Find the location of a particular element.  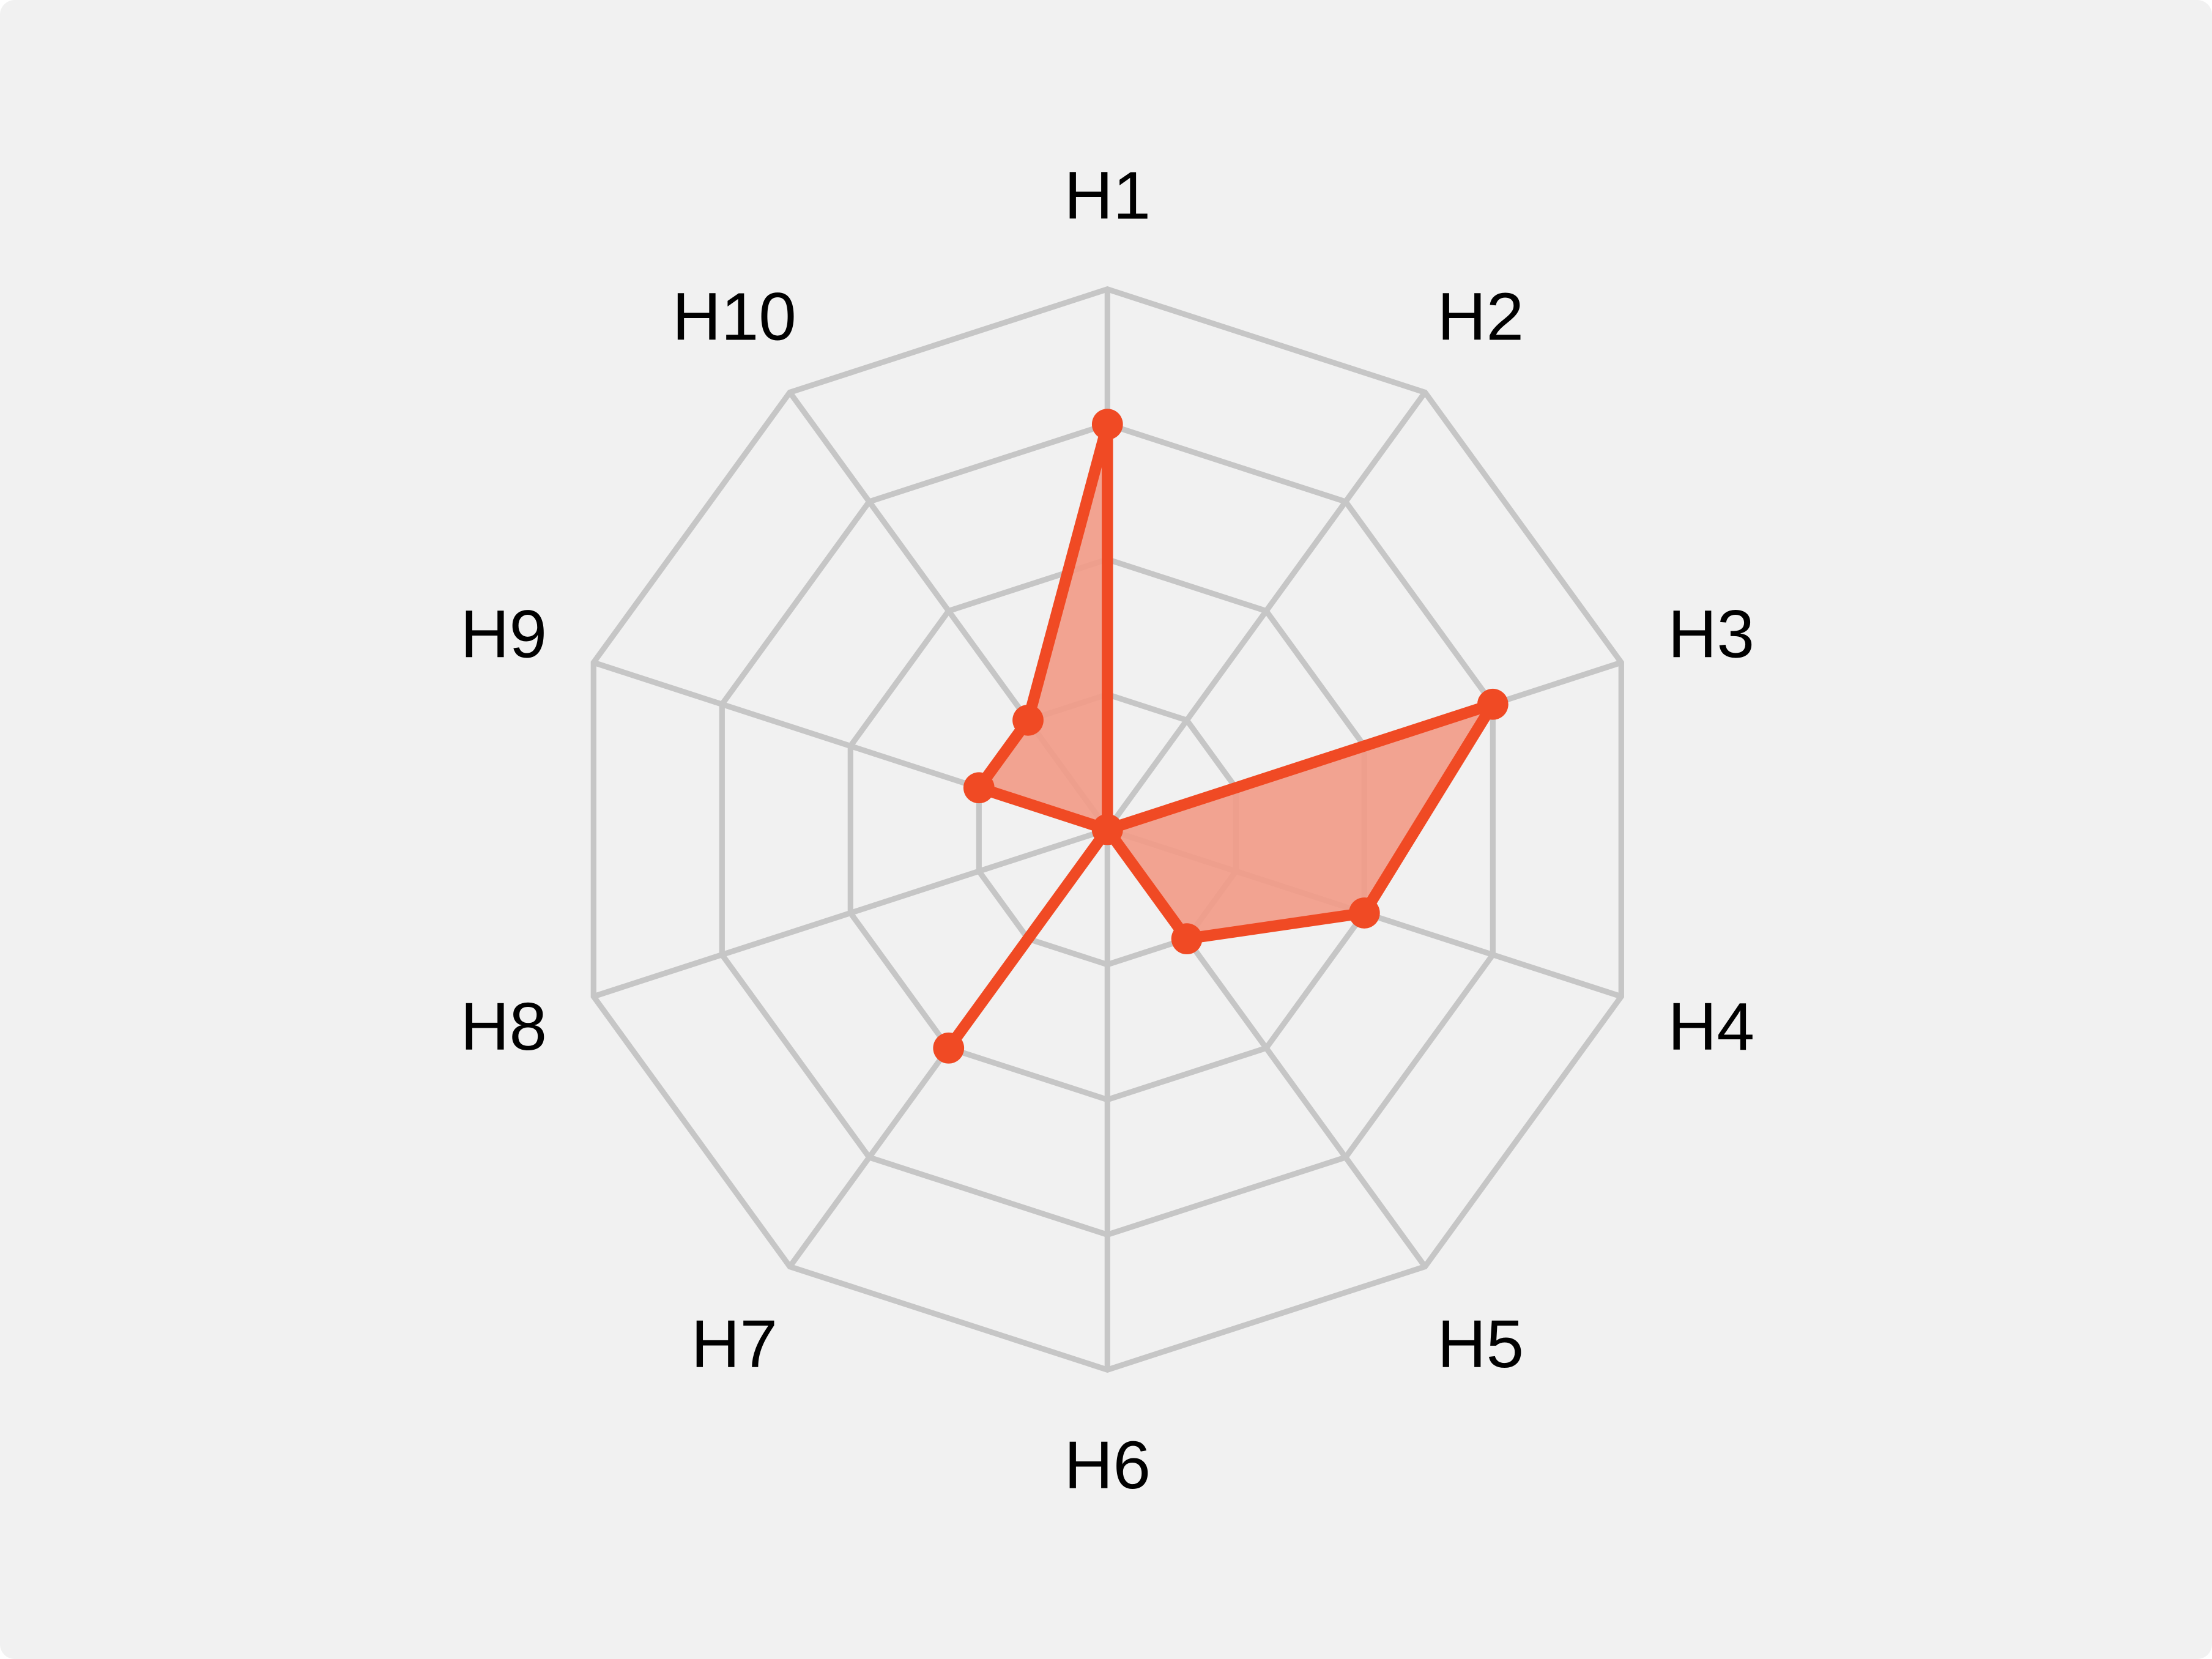

series-area is located at coordinates (1220, 736).